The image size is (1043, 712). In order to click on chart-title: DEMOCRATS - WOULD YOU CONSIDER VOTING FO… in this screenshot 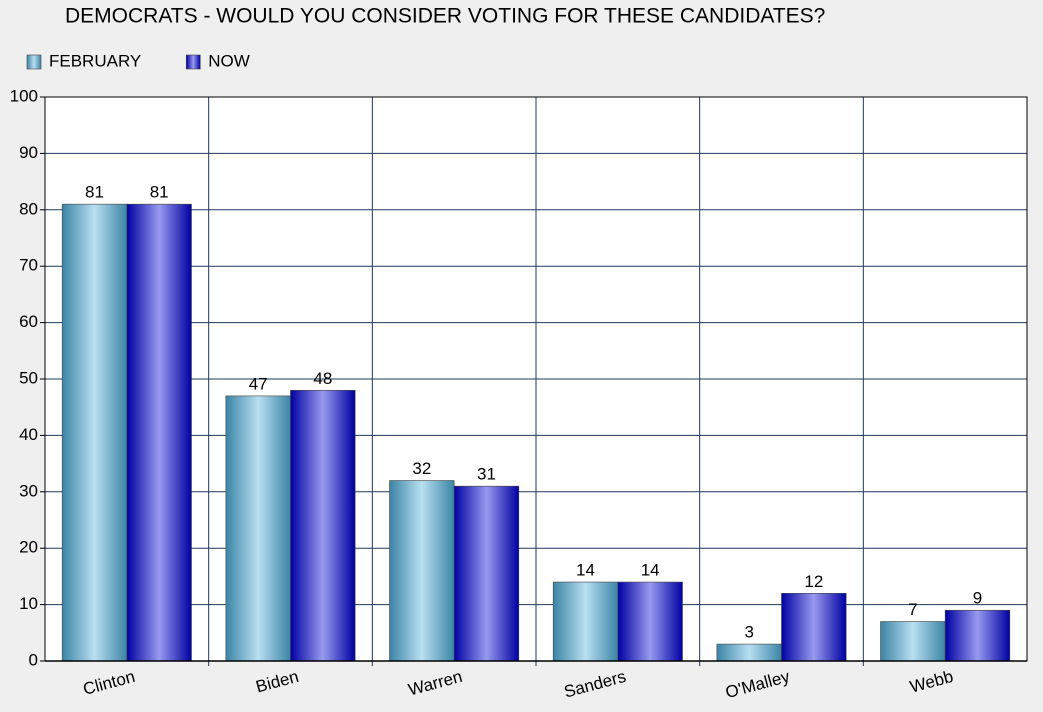, I will do `click(445, 16)`.